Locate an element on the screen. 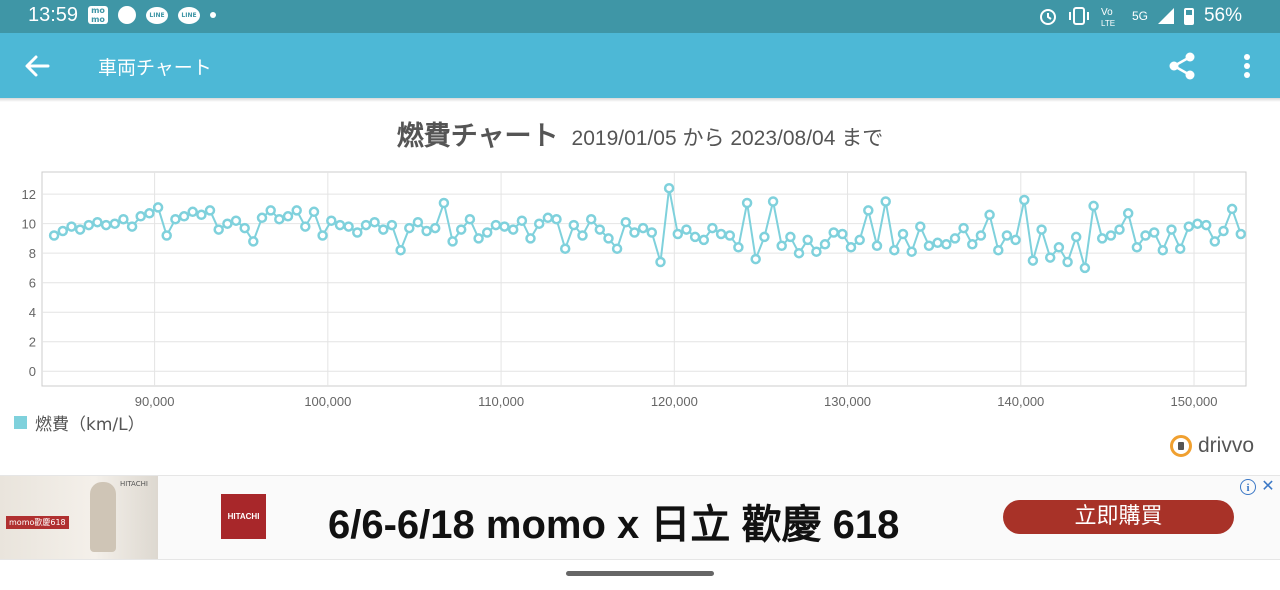 The image size is (1280, 590). ad-brand-logo: HITACHI is located at coordinates (243, 516).